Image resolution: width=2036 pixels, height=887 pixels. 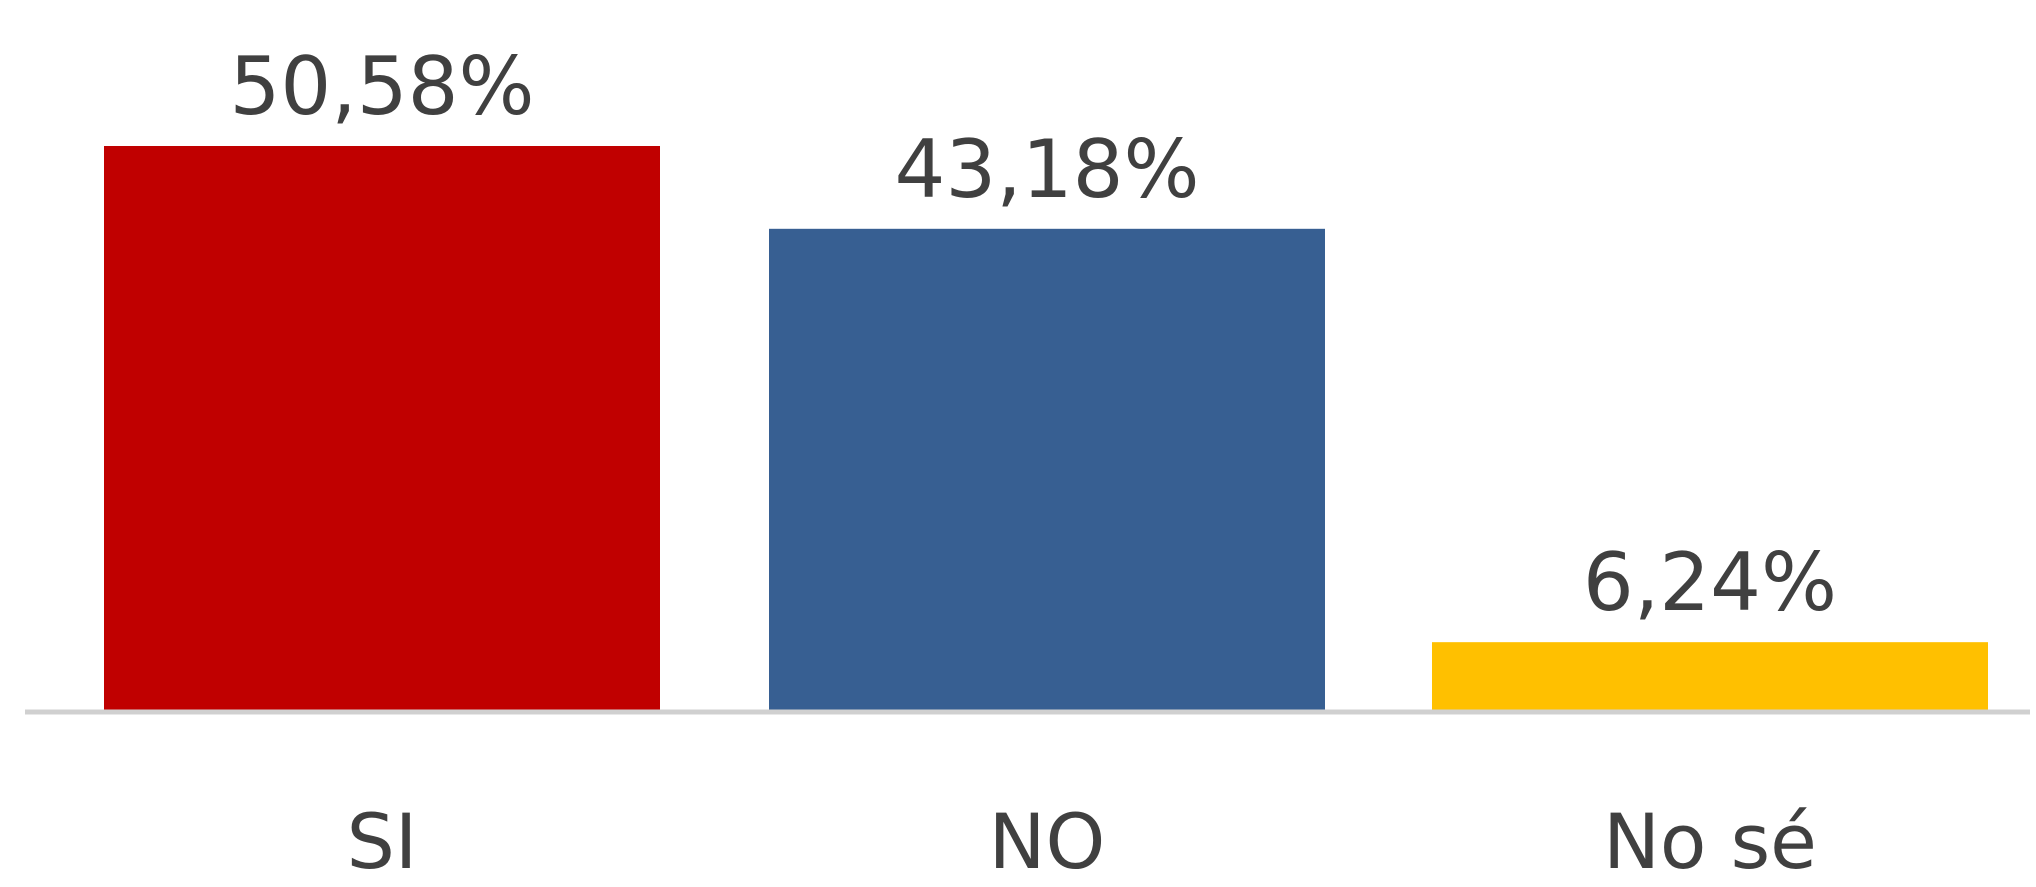 What do you see at coordinates (1047, 841) in the screenshot?
I see `category-label-1: NO` at bounding box center [1047, 841].